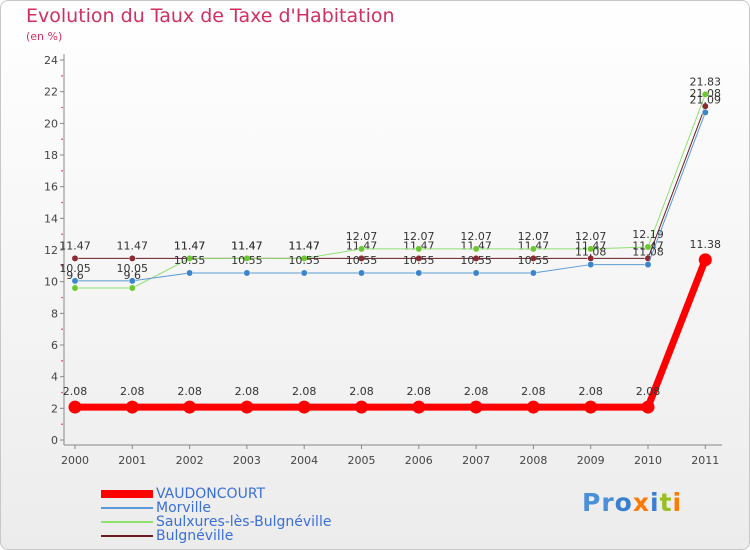 The image size is (750, 550). I want to click on logo-letter: P, so click(592, 502).